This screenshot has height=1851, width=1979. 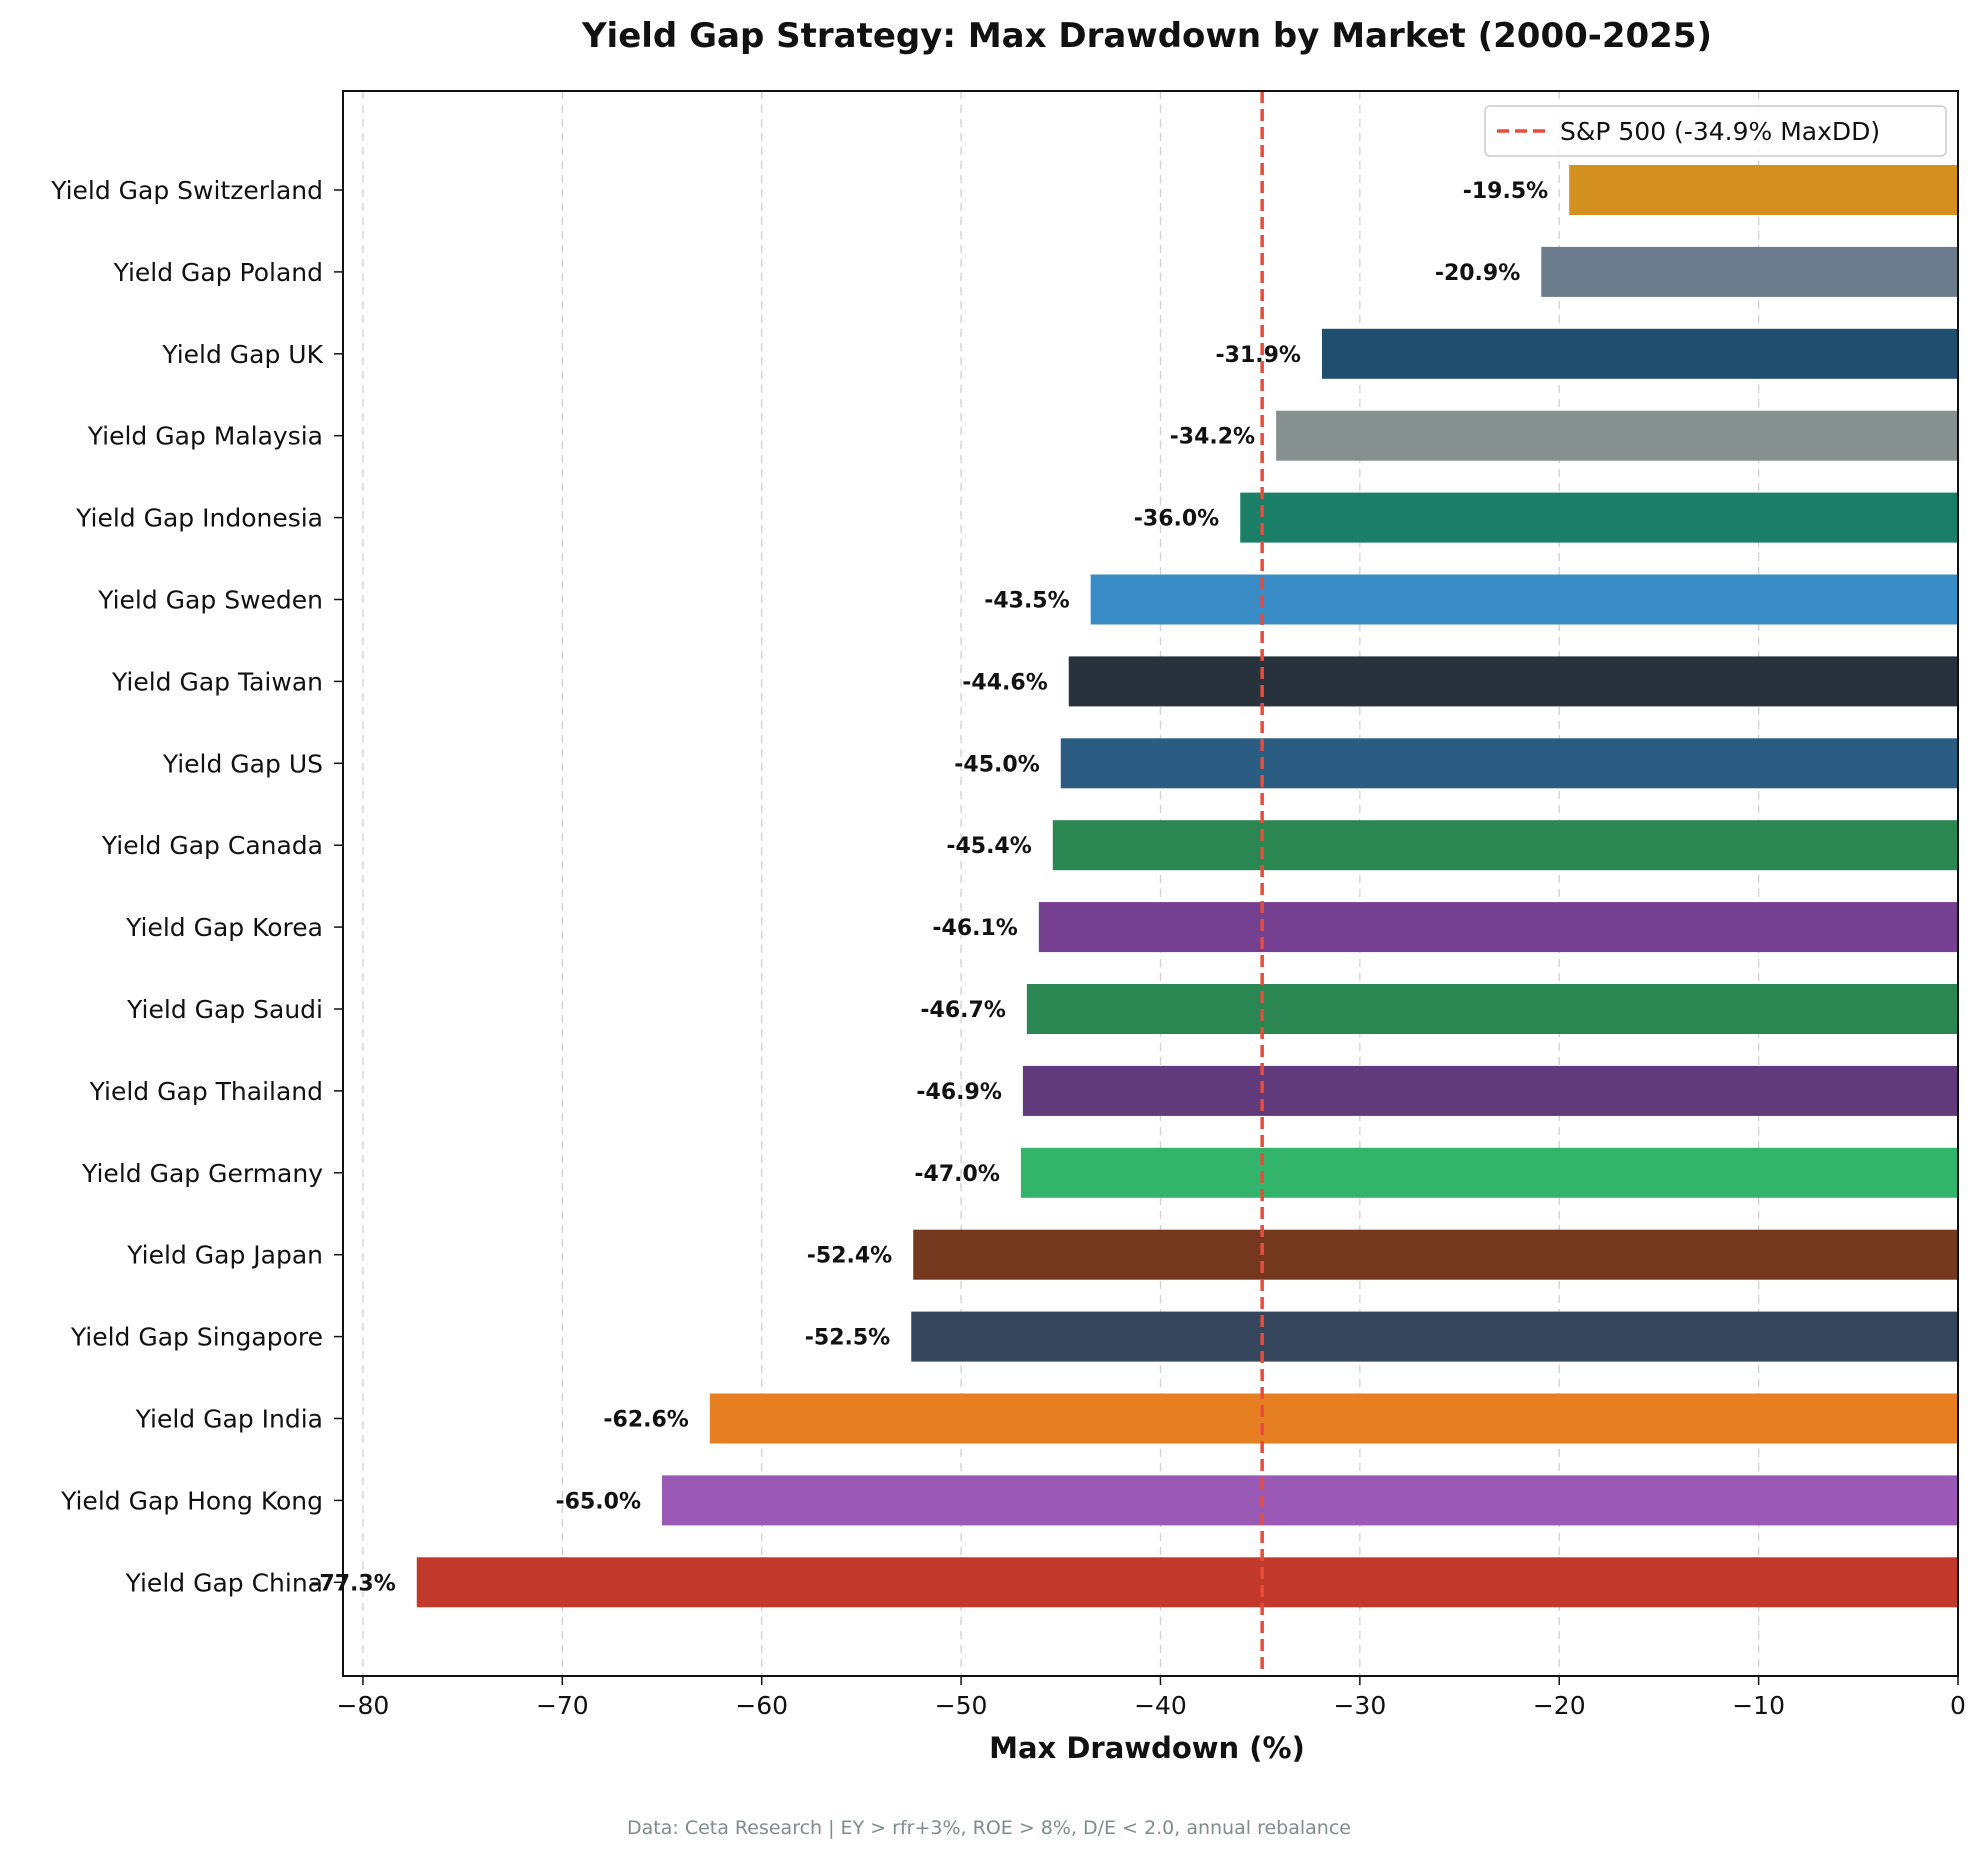 What do you see at coordinates (202, 1173) in the screenshot?
I see `y-tick-label: Yield Gap Germany` at bounding box center [202, 1173].